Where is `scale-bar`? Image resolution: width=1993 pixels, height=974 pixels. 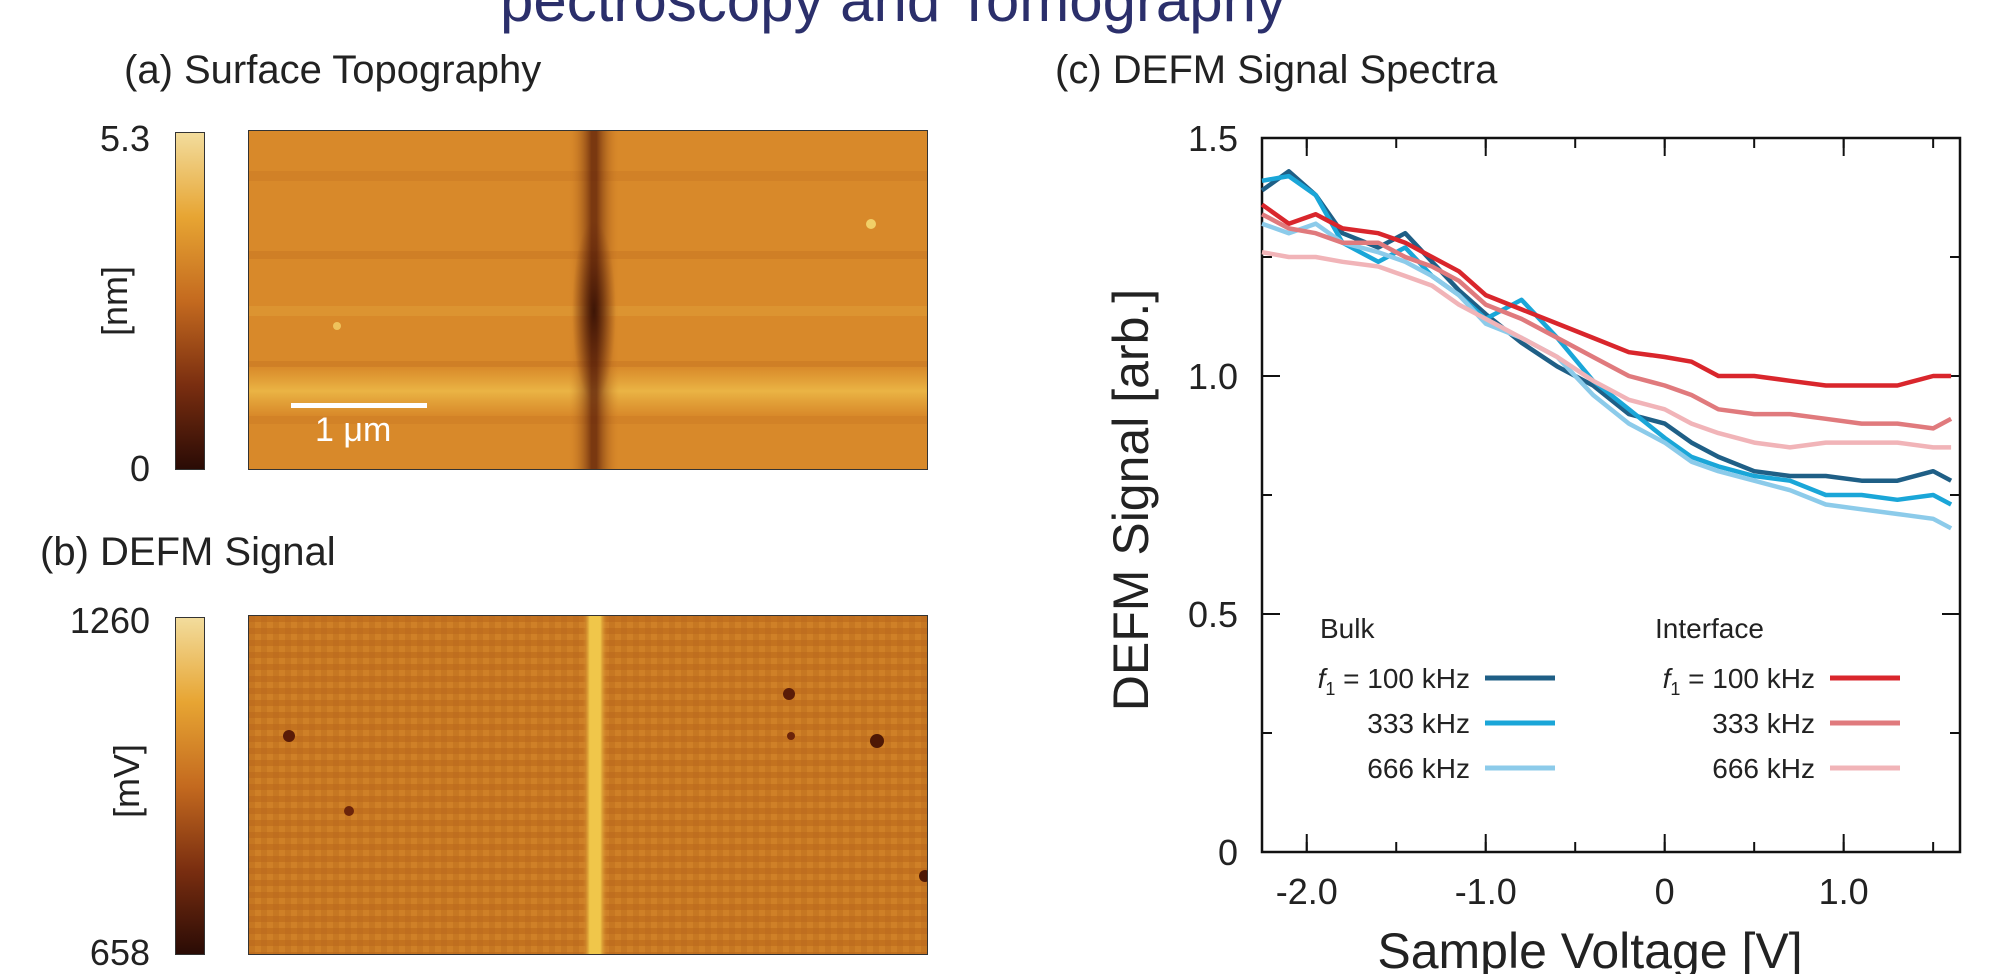
scale-bar is located at coordinates (359, 405).